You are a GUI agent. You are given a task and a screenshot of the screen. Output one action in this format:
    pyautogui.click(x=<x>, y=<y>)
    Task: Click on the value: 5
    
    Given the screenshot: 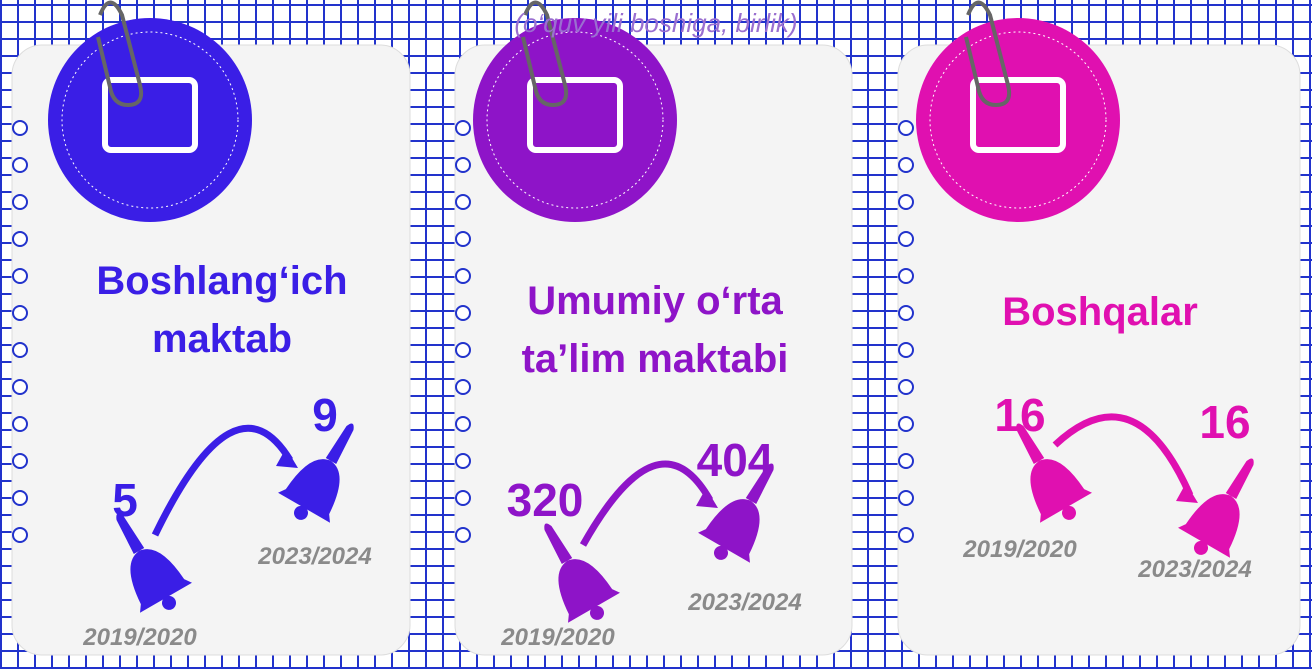 What is the action you would take?
    pyautogui.click(x=125, y=500)
    